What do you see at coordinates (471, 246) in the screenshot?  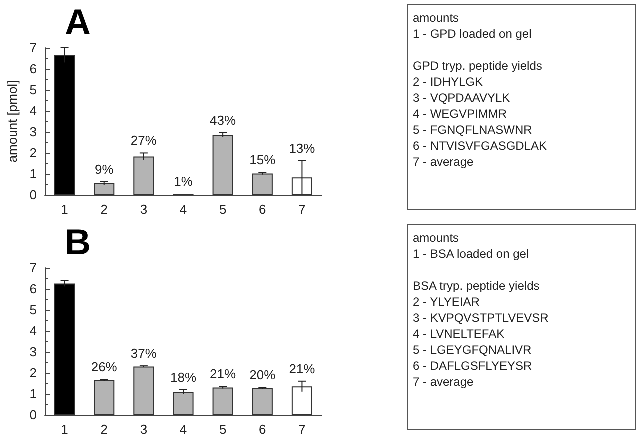 I see `text: amounts 1 - BSA loaded on gel` at bounding box center [471, 246].